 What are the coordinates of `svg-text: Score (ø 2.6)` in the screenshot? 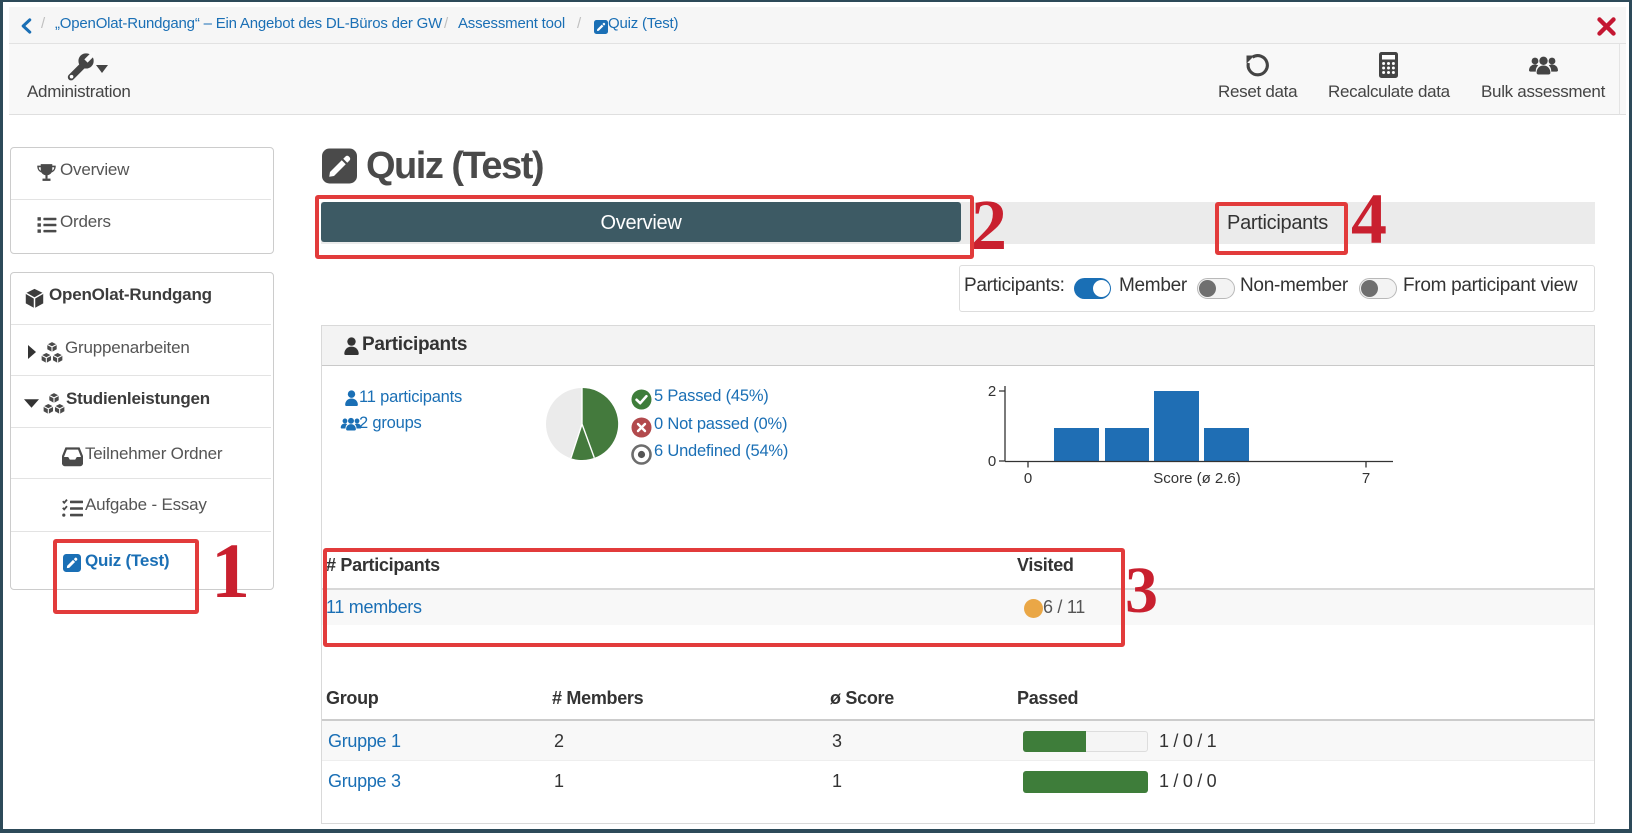 It's located at (1197, 478).